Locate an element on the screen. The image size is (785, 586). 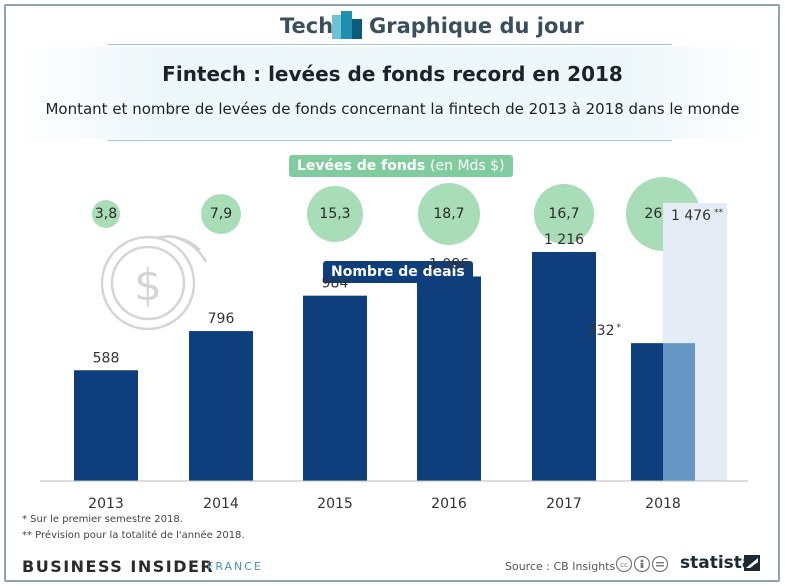
brand-tech: Tech is located at coordinates (307, 26).